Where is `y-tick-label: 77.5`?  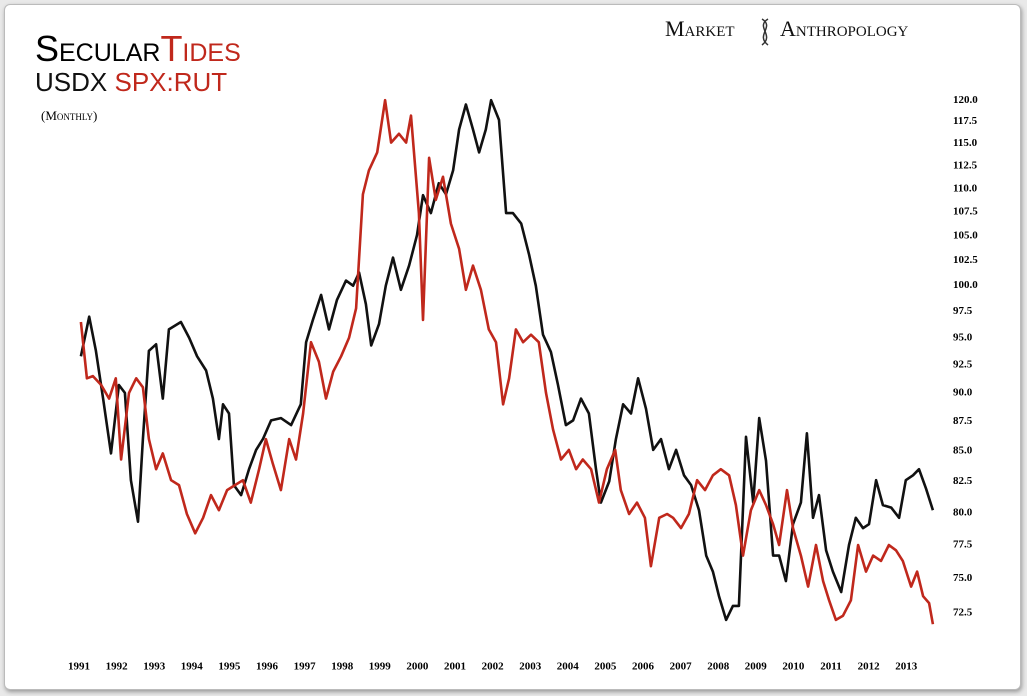
y-tick-label: 77.5 is located at coordinates (963, 545).